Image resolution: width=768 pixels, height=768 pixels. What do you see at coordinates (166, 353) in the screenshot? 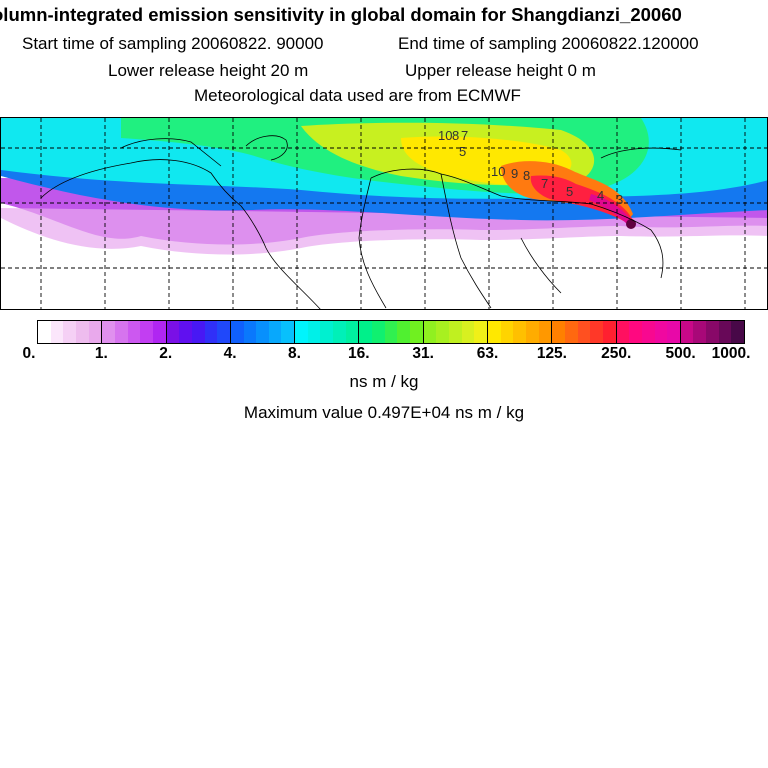
I see `colorbar-tick-label: 2.` at bounding box center [166, 353].